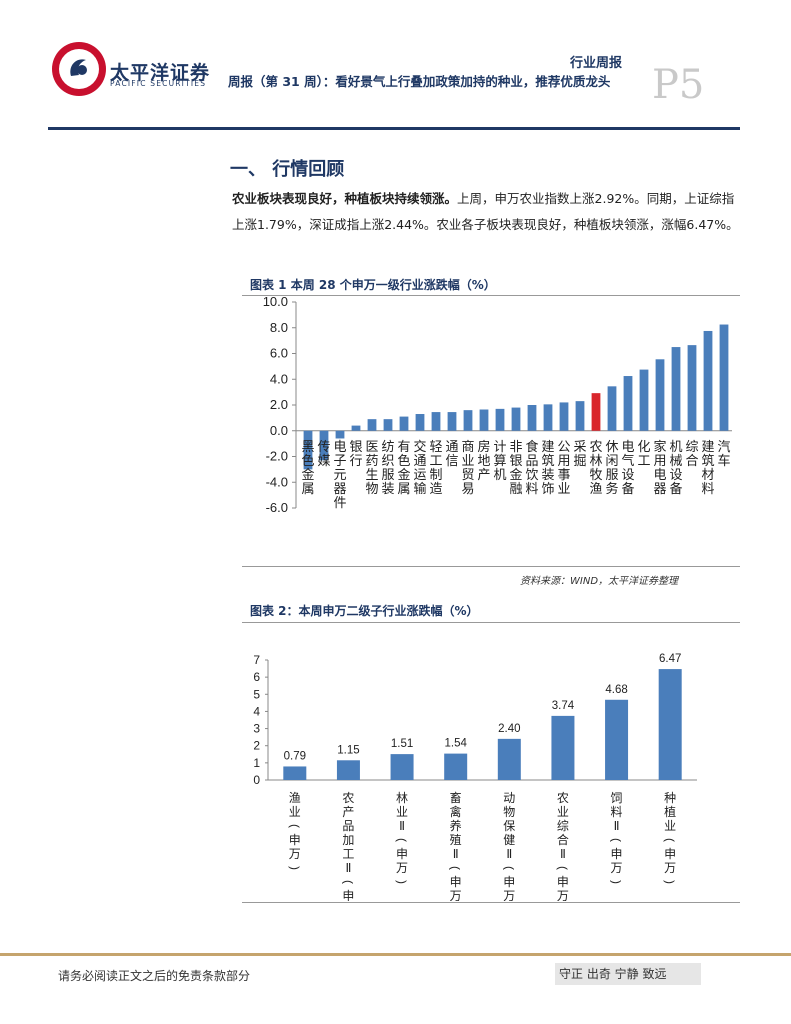 This screenshot has width=791, height=1024. Describe the element at coordinates (456, 825) in the screenshot. I see `x-tick-label-char: 养` at that location.